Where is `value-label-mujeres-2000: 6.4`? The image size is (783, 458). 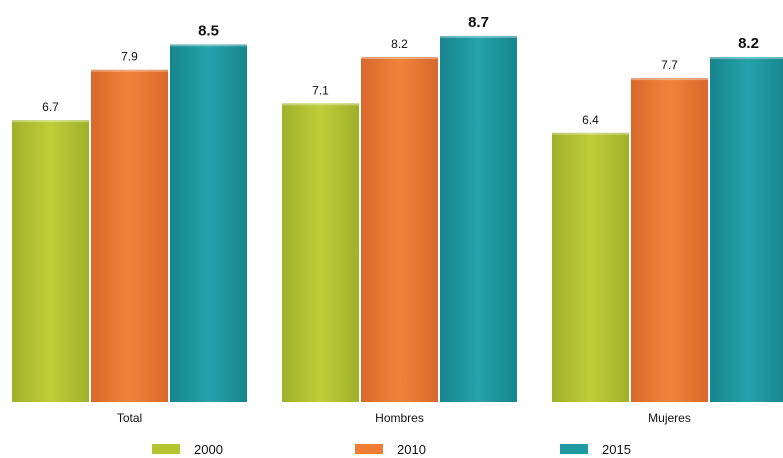 value-label-mujeres-2000: 6.4 is located at coordinates (590, 120).